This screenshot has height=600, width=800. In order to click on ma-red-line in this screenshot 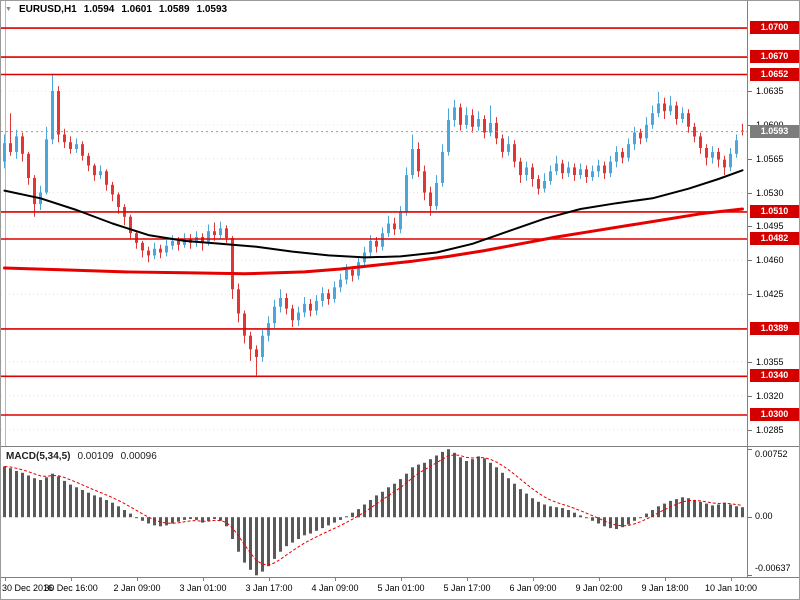, I will do `click(373, 241)`.